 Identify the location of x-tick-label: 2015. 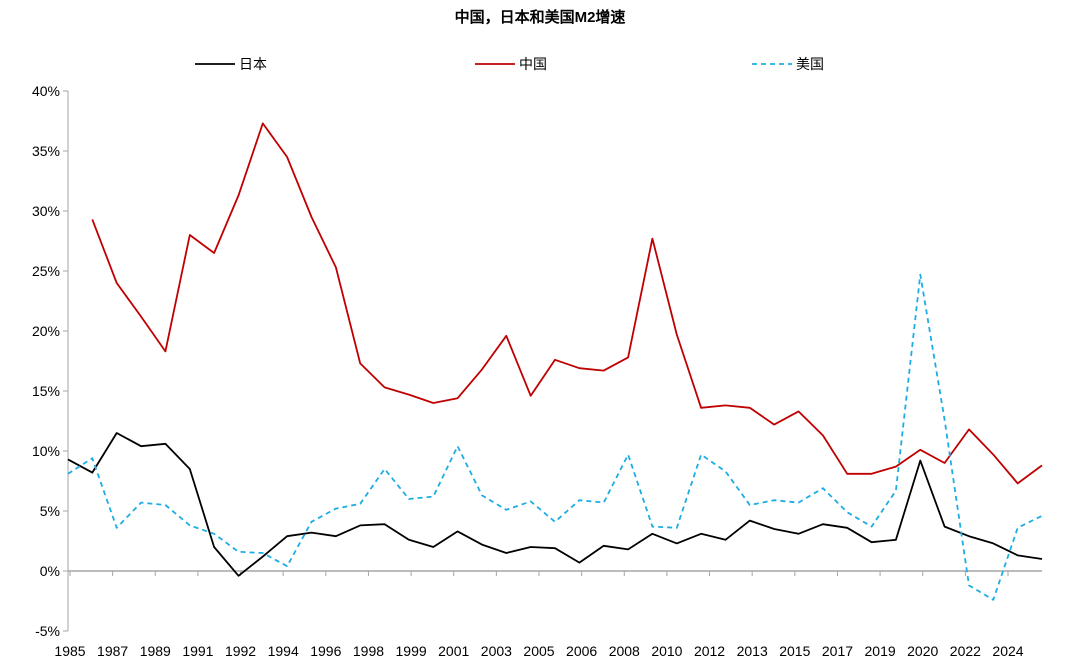
(794, 651).